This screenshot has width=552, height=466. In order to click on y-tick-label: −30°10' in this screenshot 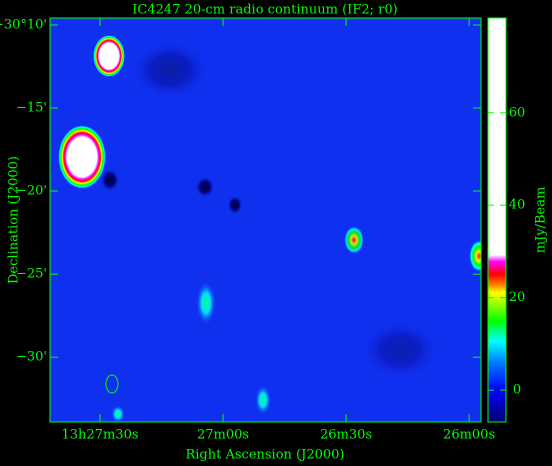, I will do `click(23, 24)`.